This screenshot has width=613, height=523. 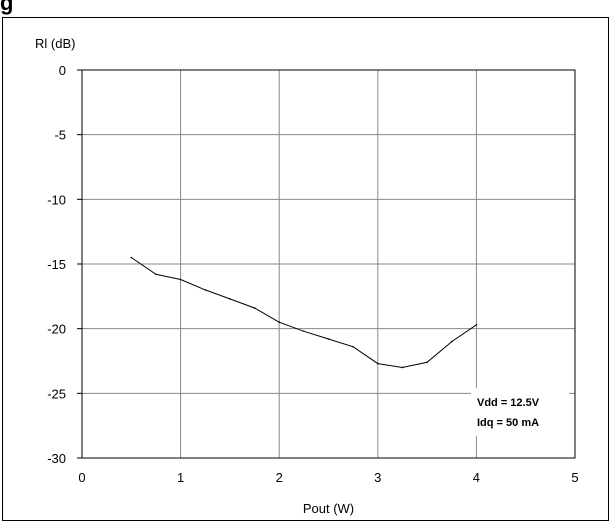 What do you see at coordinates (7, 7) in the screenshot?
I see `page-header-text: g` at bounding box center [7, 7].